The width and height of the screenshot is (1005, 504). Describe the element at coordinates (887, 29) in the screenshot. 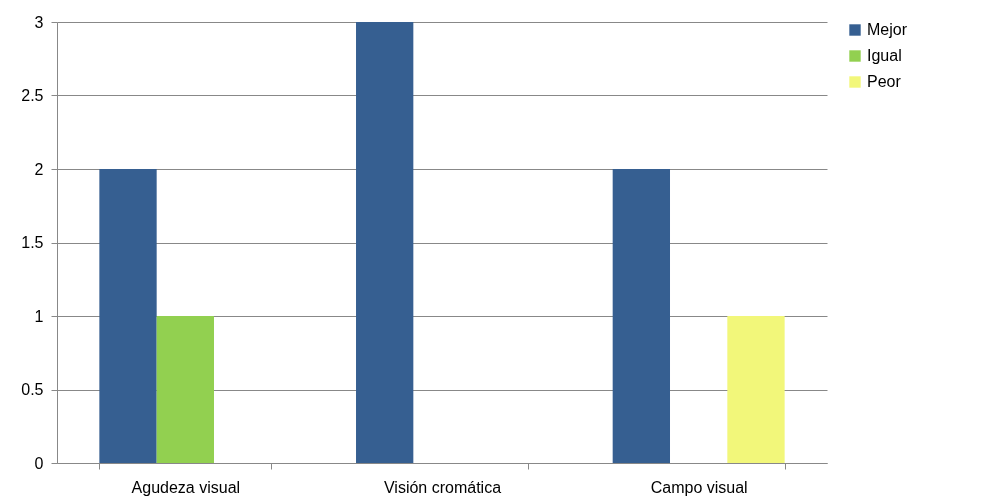

I see `legend-label: Mejor` at that location.